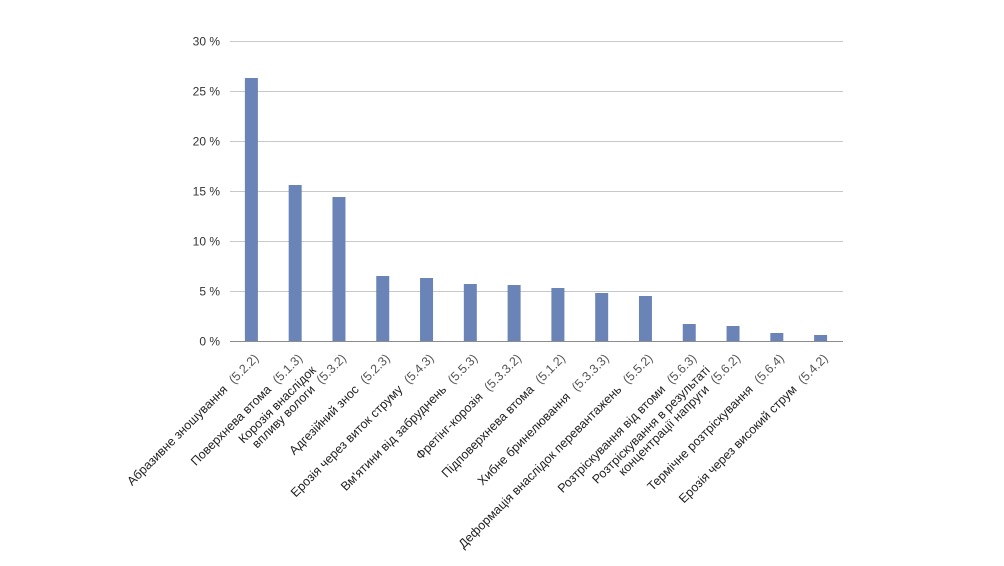 The image size is (1004, 566). Describe the element at coordinates (207, 242) in the screenshot. I see `y-tick-label: 10 %` at that location.